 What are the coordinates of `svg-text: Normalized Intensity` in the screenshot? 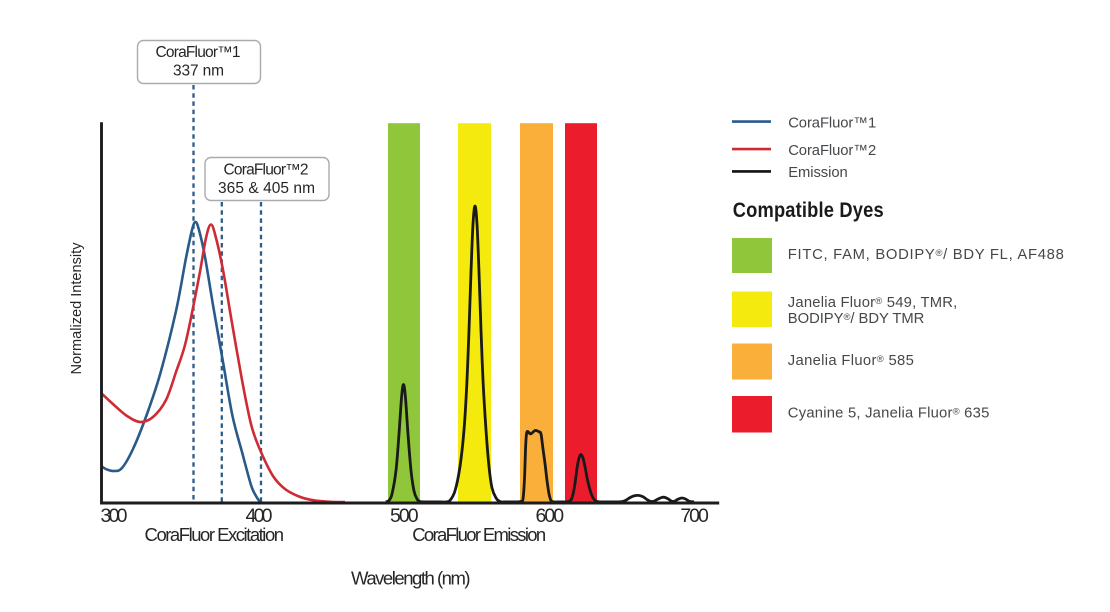 It's located at (76, 308).